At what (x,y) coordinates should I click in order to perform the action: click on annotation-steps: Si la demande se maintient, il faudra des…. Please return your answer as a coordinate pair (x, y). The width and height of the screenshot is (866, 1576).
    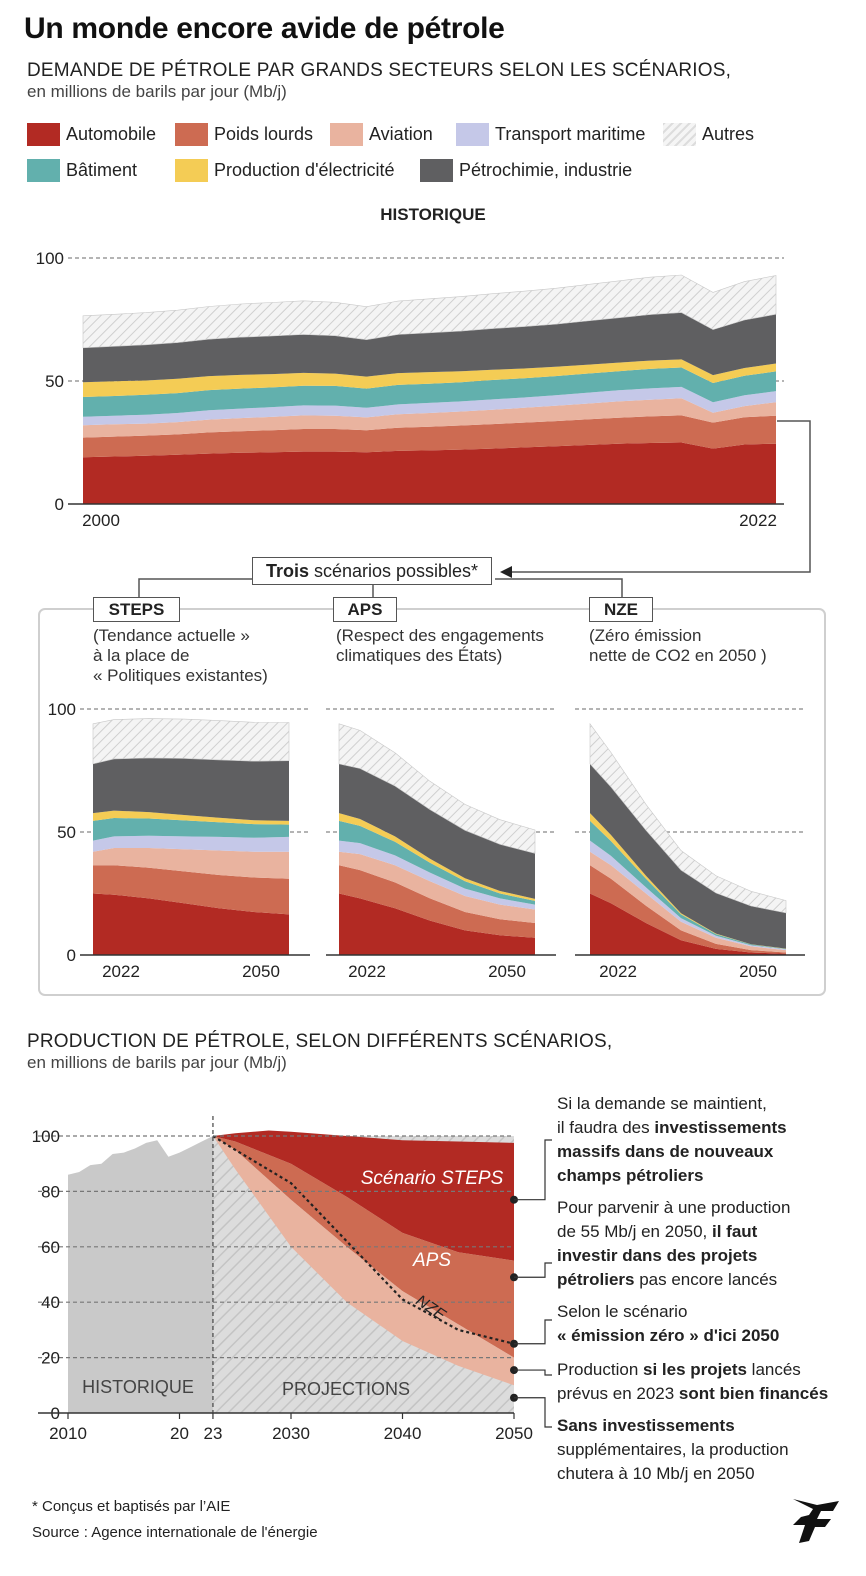
    Looking at the image, I should click on (672, 1140).